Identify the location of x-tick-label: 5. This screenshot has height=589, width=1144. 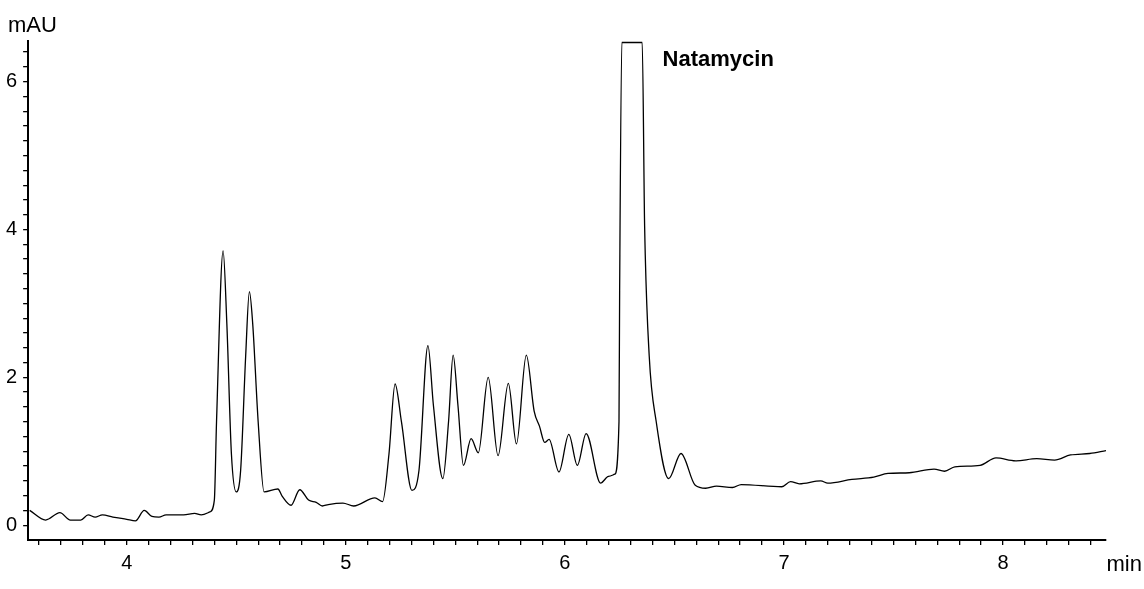
(346, 561).